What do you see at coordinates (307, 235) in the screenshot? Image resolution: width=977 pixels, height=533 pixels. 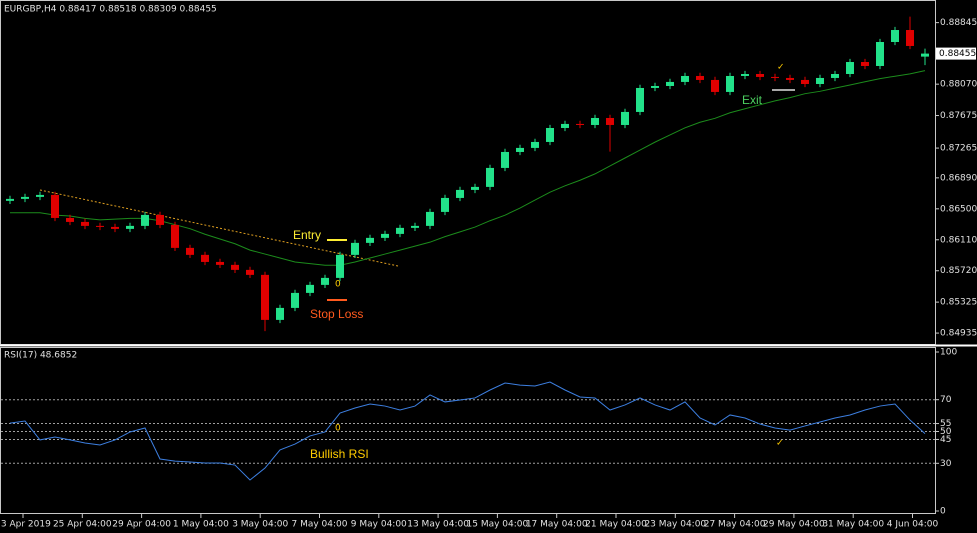 I see `entry-label: Entry` at bounding box center [307, 235].